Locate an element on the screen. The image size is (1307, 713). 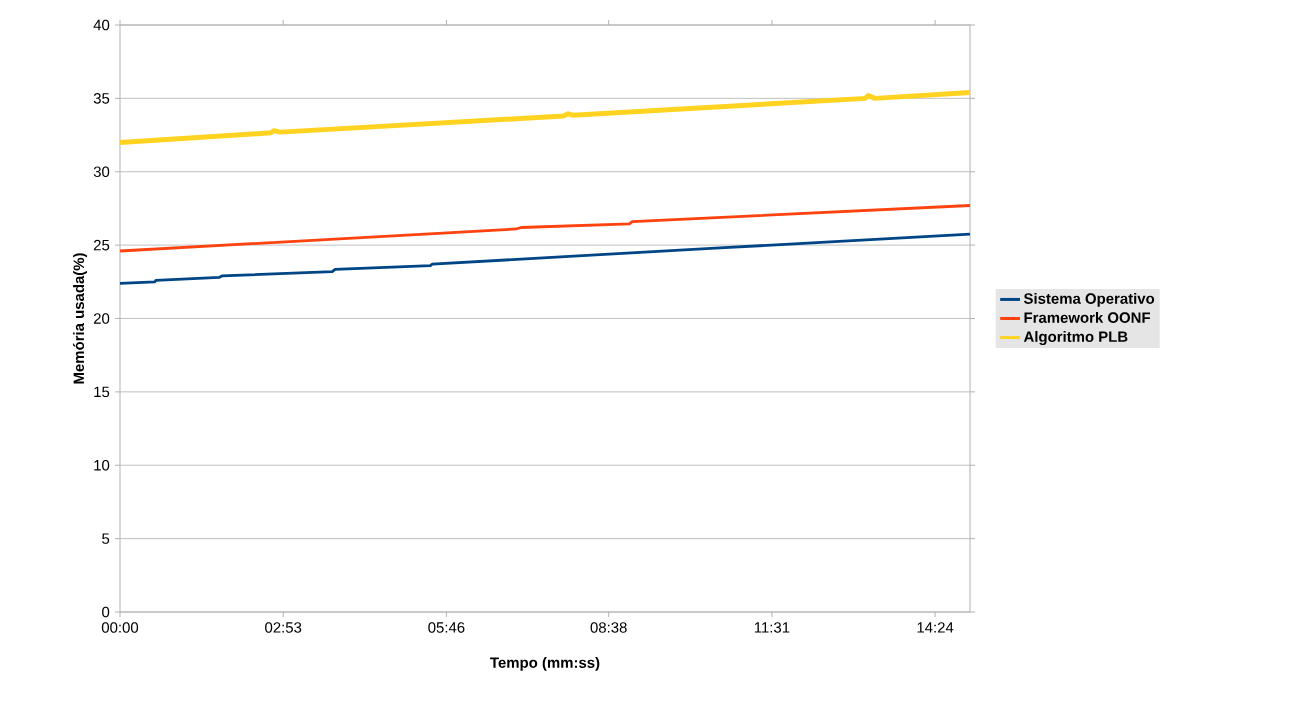
y-tick-label: 40 is located at coordinates (101, 25).